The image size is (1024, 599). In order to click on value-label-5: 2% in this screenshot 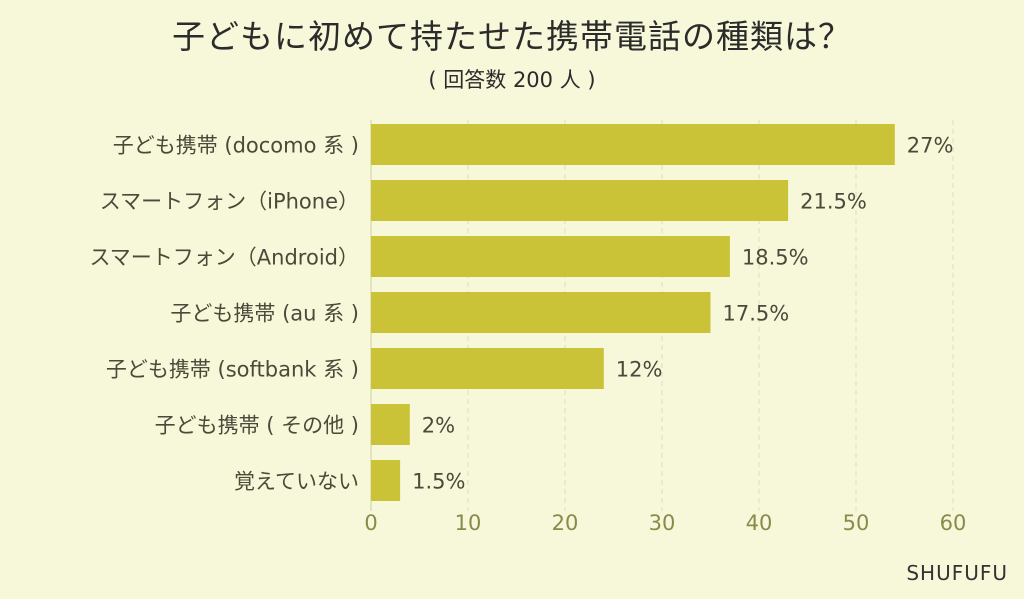, I will do `click(438, 426)`.